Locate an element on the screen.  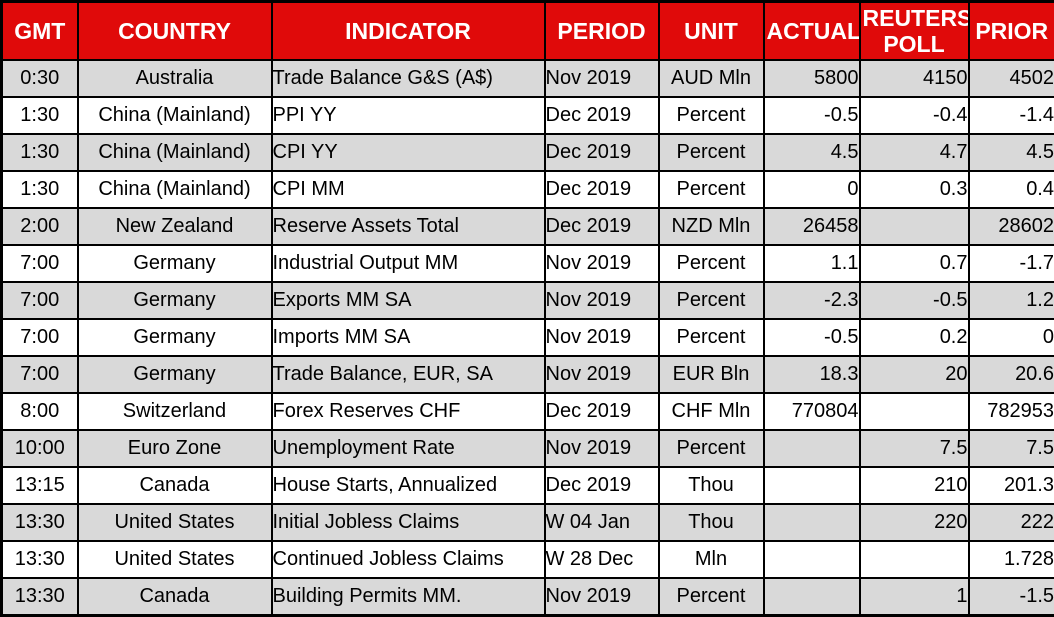
cell-actual: 4.5 is located at coordinates (811, 152).